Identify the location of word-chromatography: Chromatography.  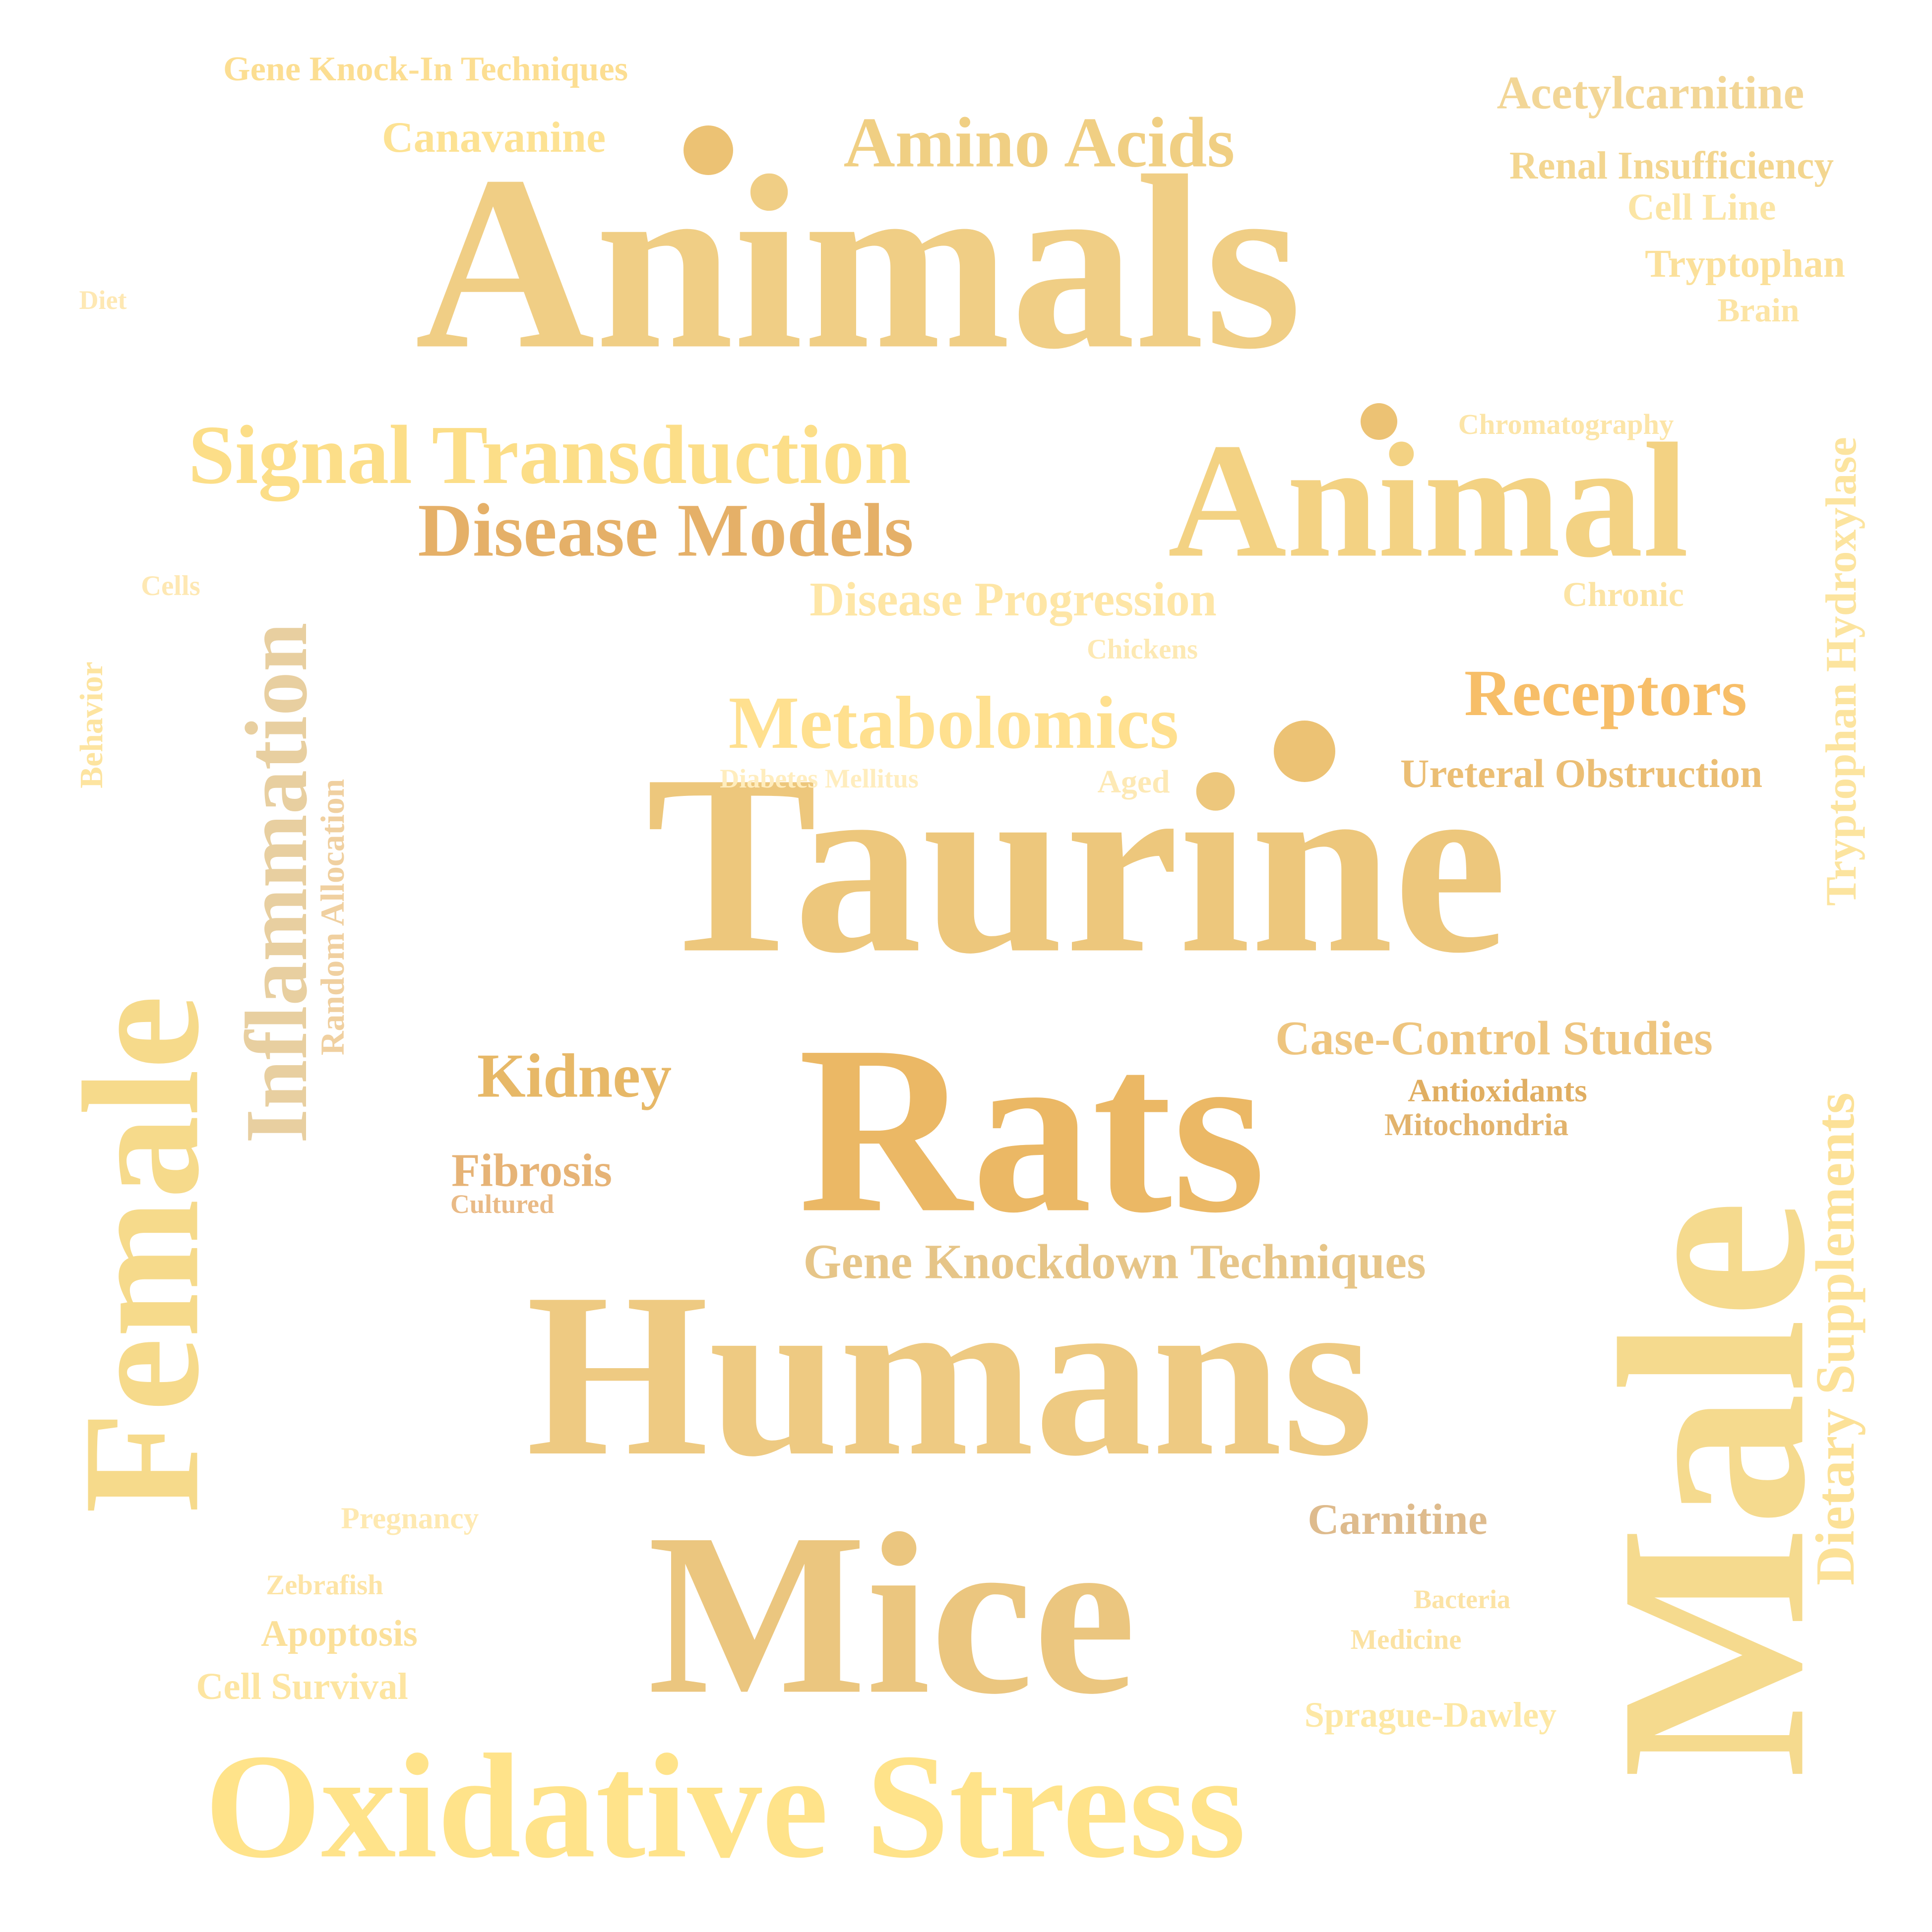
(1566, 424).